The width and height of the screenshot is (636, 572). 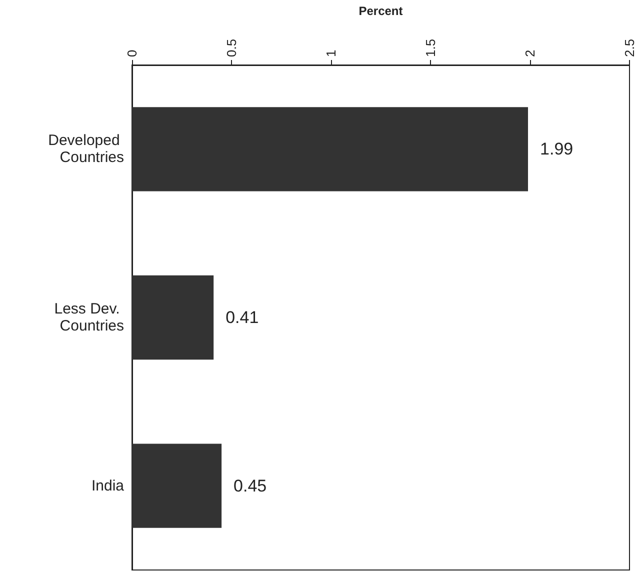 What do you see at coordinates (132, 53) in the screenshot?
I see `x-tick-label: 0` at bounding box center [132, 53].